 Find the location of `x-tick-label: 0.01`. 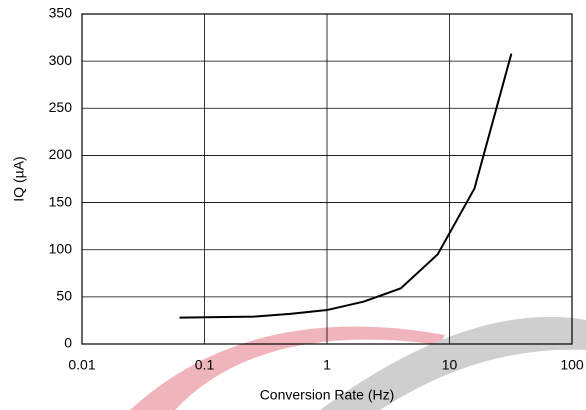

x-tick-label: 0.01 is located at coordinates (81, 365).